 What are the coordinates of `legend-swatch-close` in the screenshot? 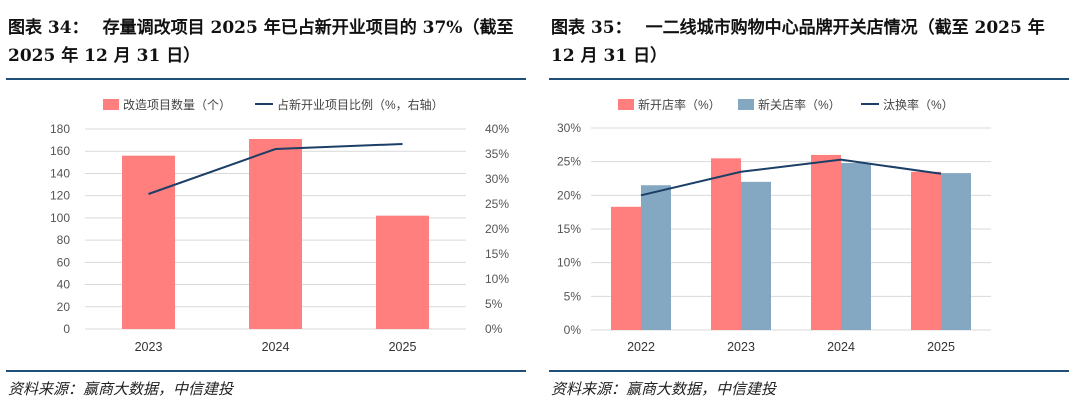 It's located at (746, 104).